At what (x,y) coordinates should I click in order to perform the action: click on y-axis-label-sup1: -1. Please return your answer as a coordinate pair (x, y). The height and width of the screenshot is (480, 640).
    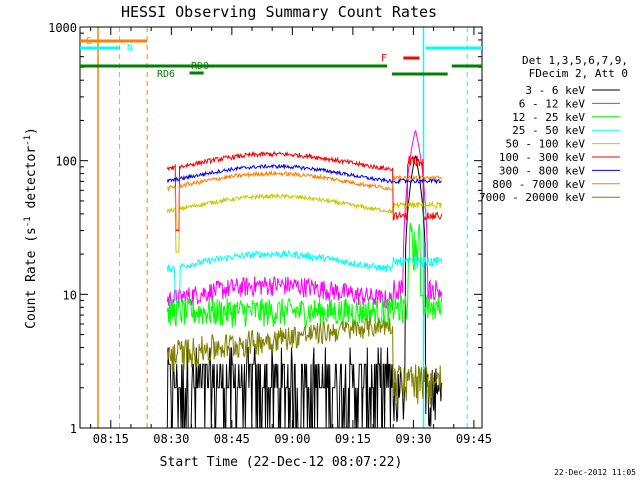
    Looking at the image, I should click on (28, 221).